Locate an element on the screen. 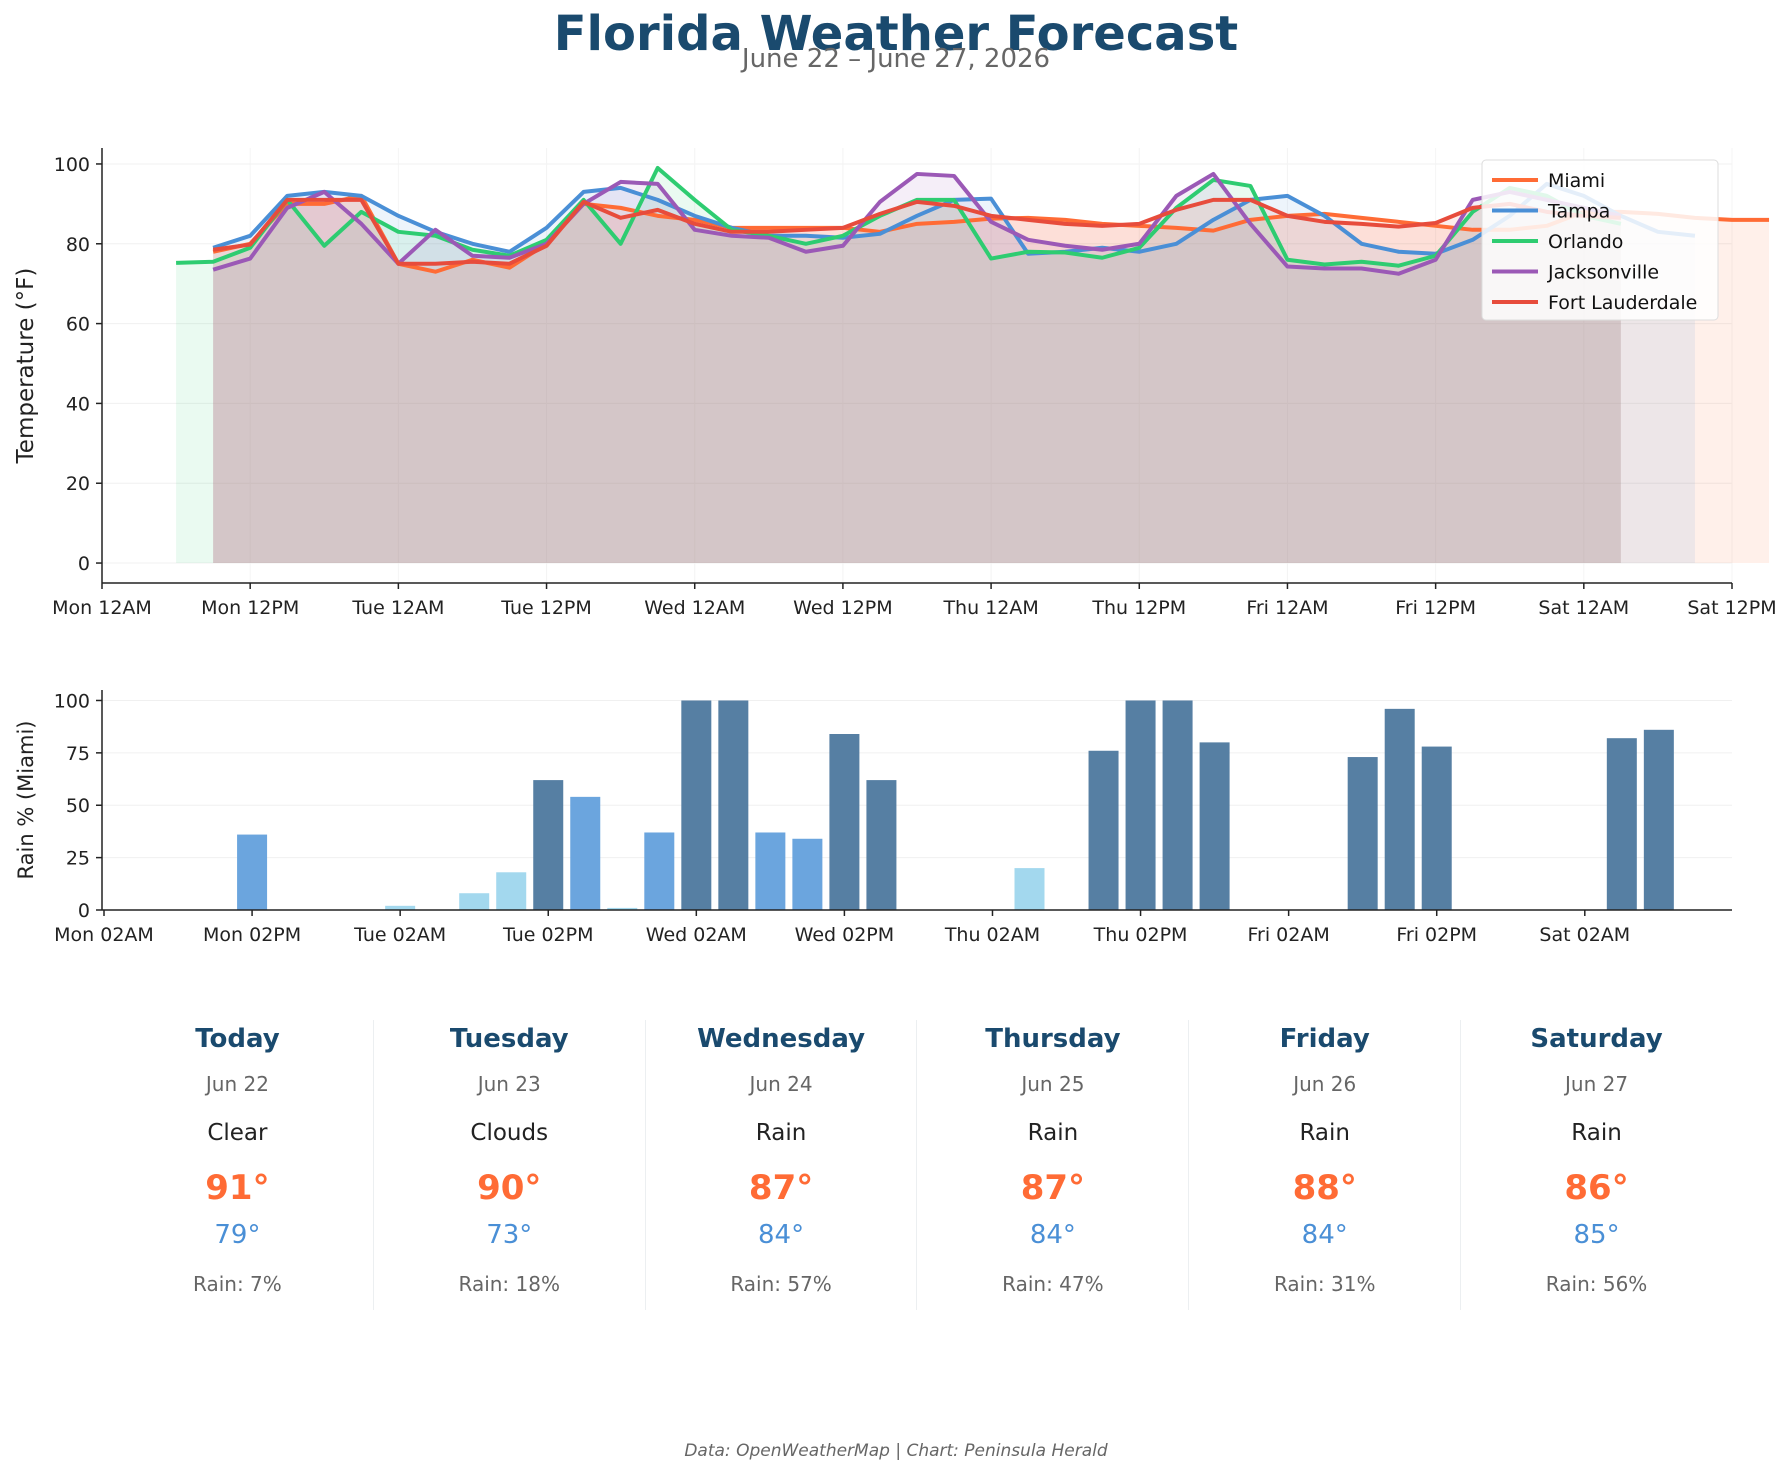  x-tick-label: Wed 12AM is located at coordinates (694, 608).